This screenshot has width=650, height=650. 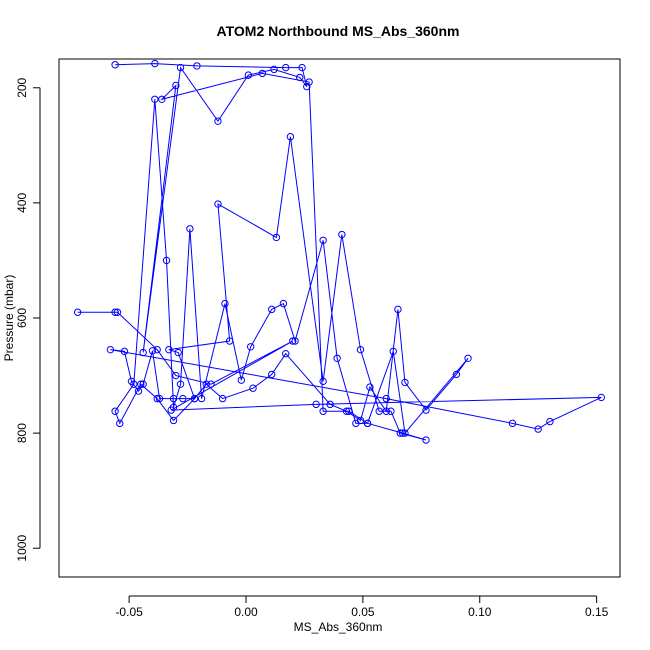 I want to click on y-tick-label: 1000, so click(x=22, y=548).